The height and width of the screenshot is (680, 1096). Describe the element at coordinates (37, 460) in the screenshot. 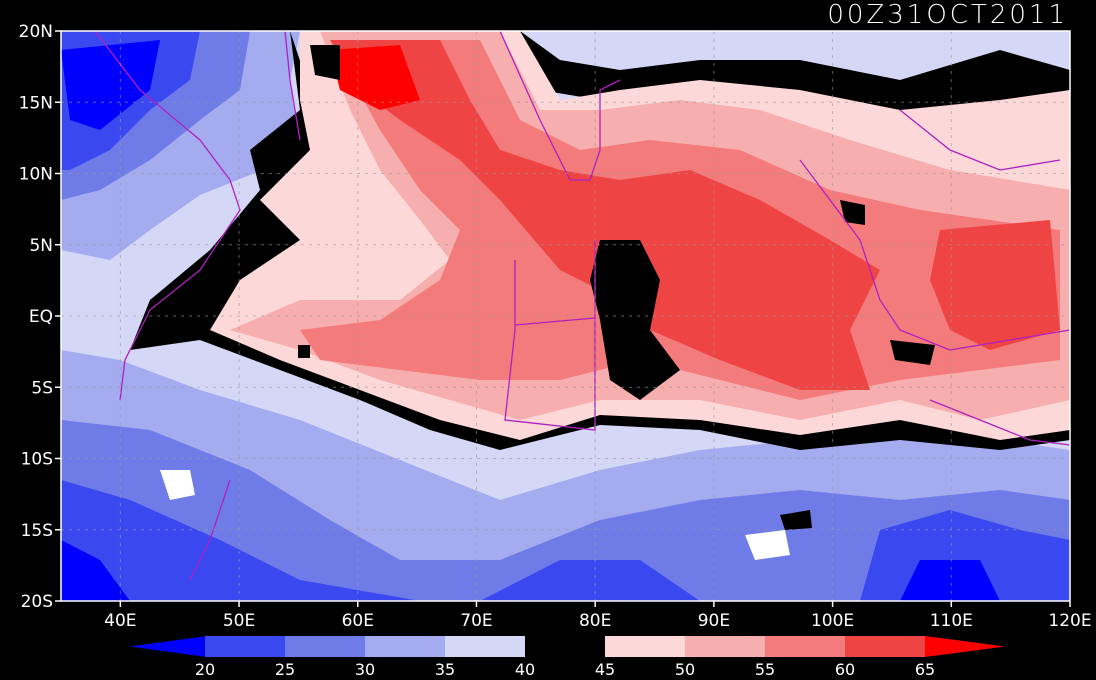

I see `lat-tick-label-6: 10S` at that location.